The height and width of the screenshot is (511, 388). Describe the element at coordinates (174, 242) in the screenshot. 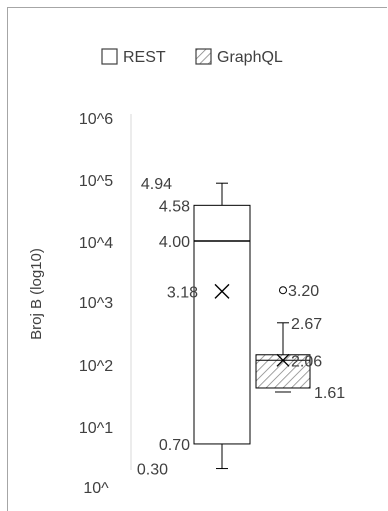

I see `rest-data-label: 4.00` at that location.